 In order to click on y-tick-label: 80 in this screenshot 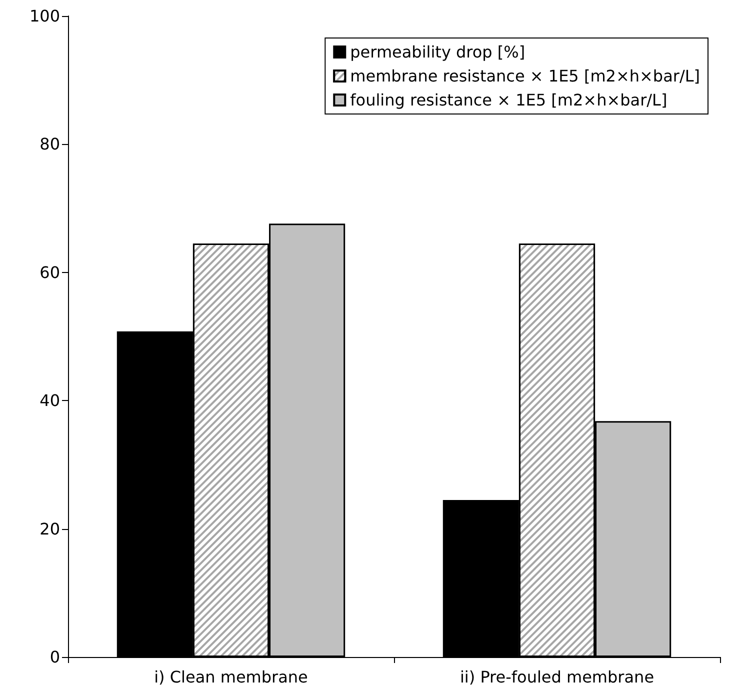, I will do `click(50, 144)`.